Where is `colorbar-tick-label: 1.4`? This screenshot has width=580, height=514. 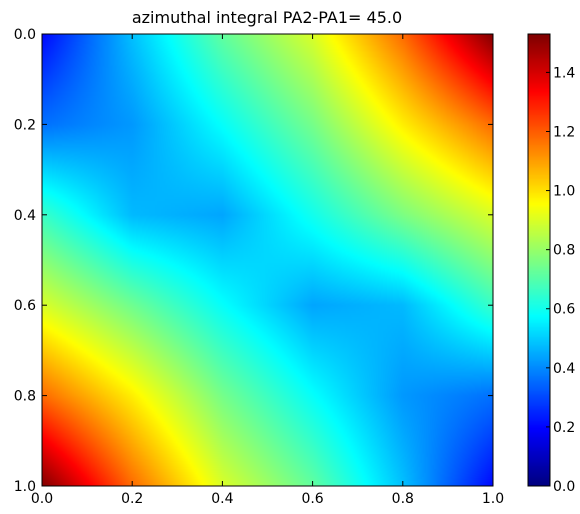
colorbar-tick-label: 1.4 is located at coordinates (564, 73).